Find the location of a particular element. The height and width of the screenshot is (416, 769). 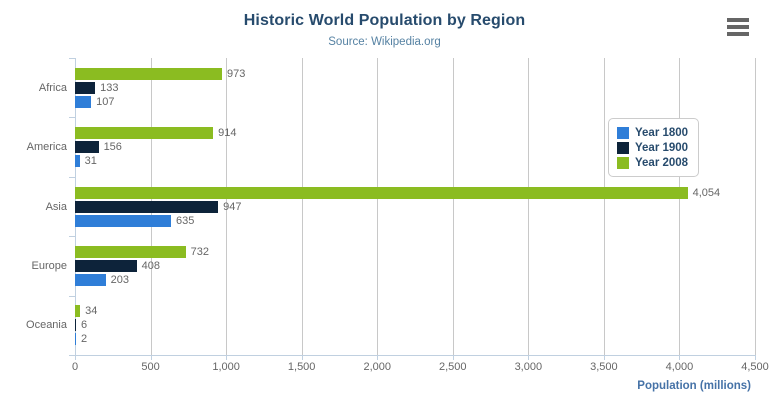

y-axis-category-label: Asia is located at coordinates (56, 206).